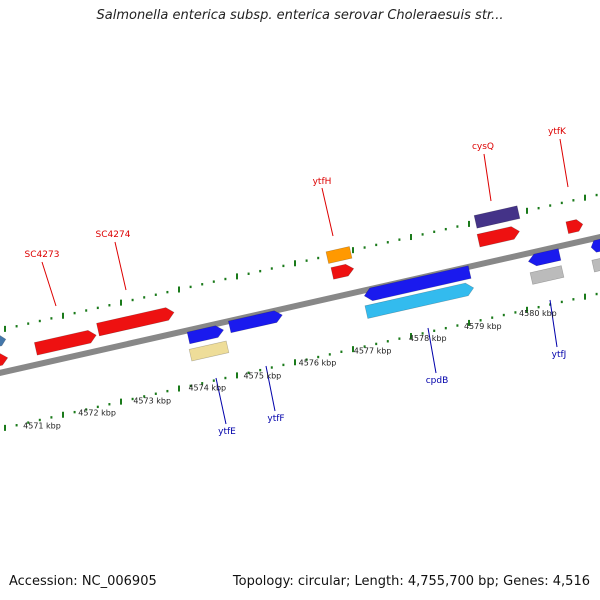 This screenshot has height=600, width=600. What do you see at coordinates (483, 147) in the screenshot?
I see `gene-label-cysq: cysQ` at bounding box center [483, 147].